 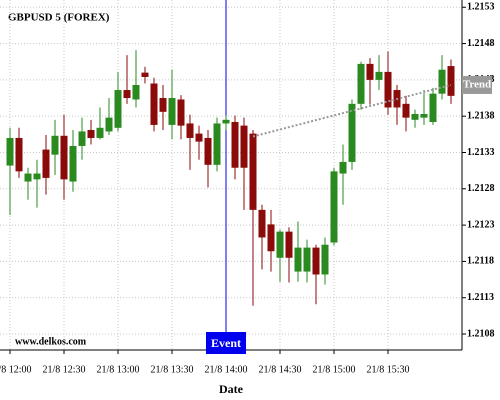 I want to click on y-tick-label: 1.2123, so click(x=481, y=224).